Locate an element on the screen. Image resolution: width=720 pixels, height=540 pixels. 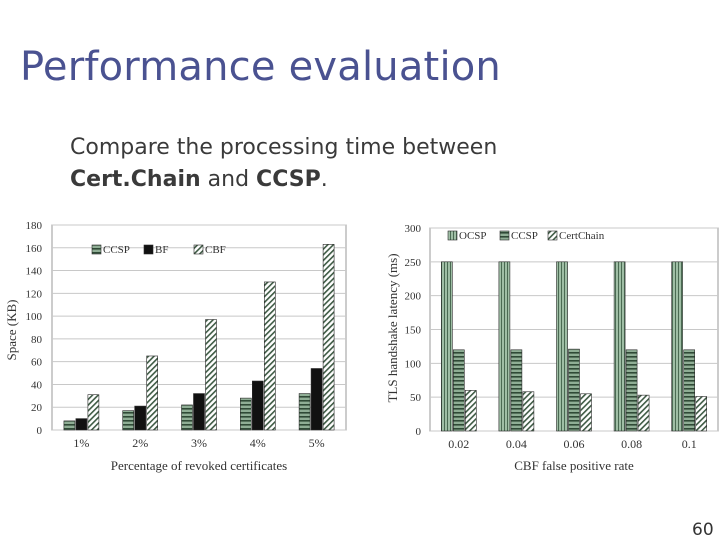
chart2-legend-label-certchain: CertChain is located at coordinates (582, 236).